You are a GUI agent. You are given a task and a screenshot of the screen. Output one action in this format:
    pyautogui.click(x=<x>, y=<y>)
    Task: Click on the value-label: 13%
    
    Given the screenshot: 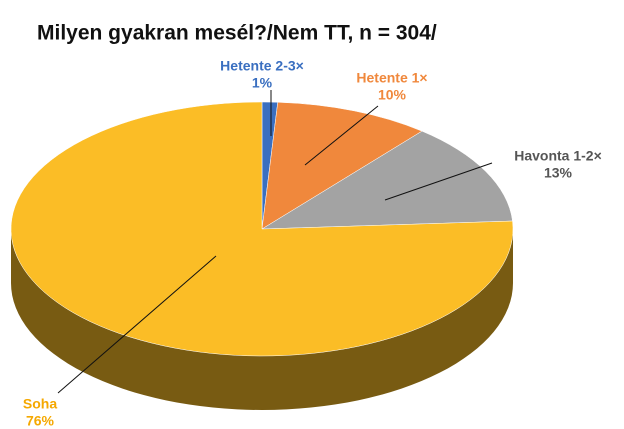 What is the action you would take?
    pyautogui.click(x=558, y=173)
    